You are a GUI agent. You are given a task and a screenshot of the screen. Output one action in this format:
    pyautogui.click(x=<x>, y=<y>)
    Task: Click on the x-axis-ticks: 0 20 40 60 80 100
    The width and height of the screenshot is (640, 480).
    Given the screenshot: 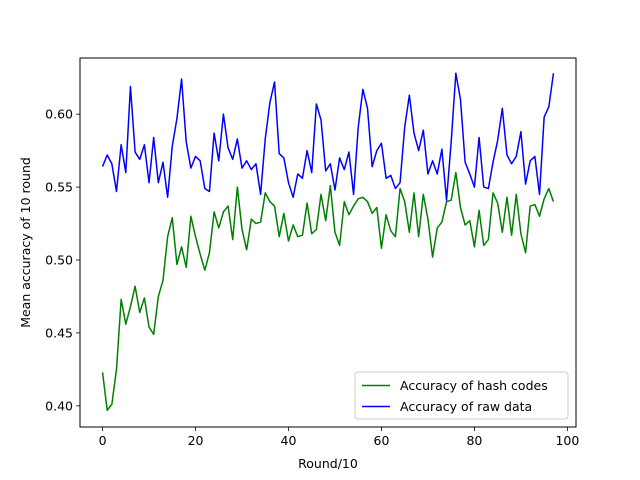 What is the action you would take?
    pyautogui.click(x=339, y=437)
    